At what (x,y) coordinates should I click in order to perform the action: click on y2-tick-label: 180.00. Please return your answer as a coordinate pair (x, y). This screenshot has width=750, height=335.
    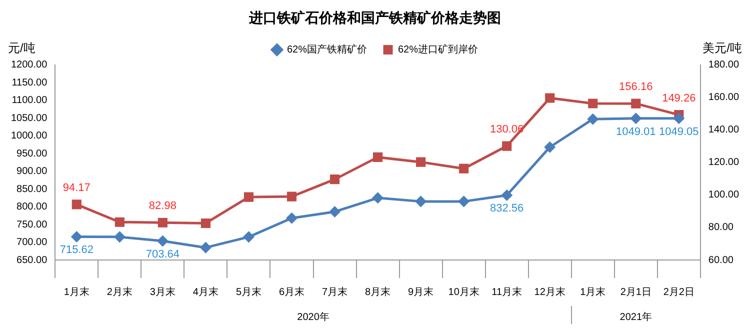
    Looking at the image, I should click on (724, 65).